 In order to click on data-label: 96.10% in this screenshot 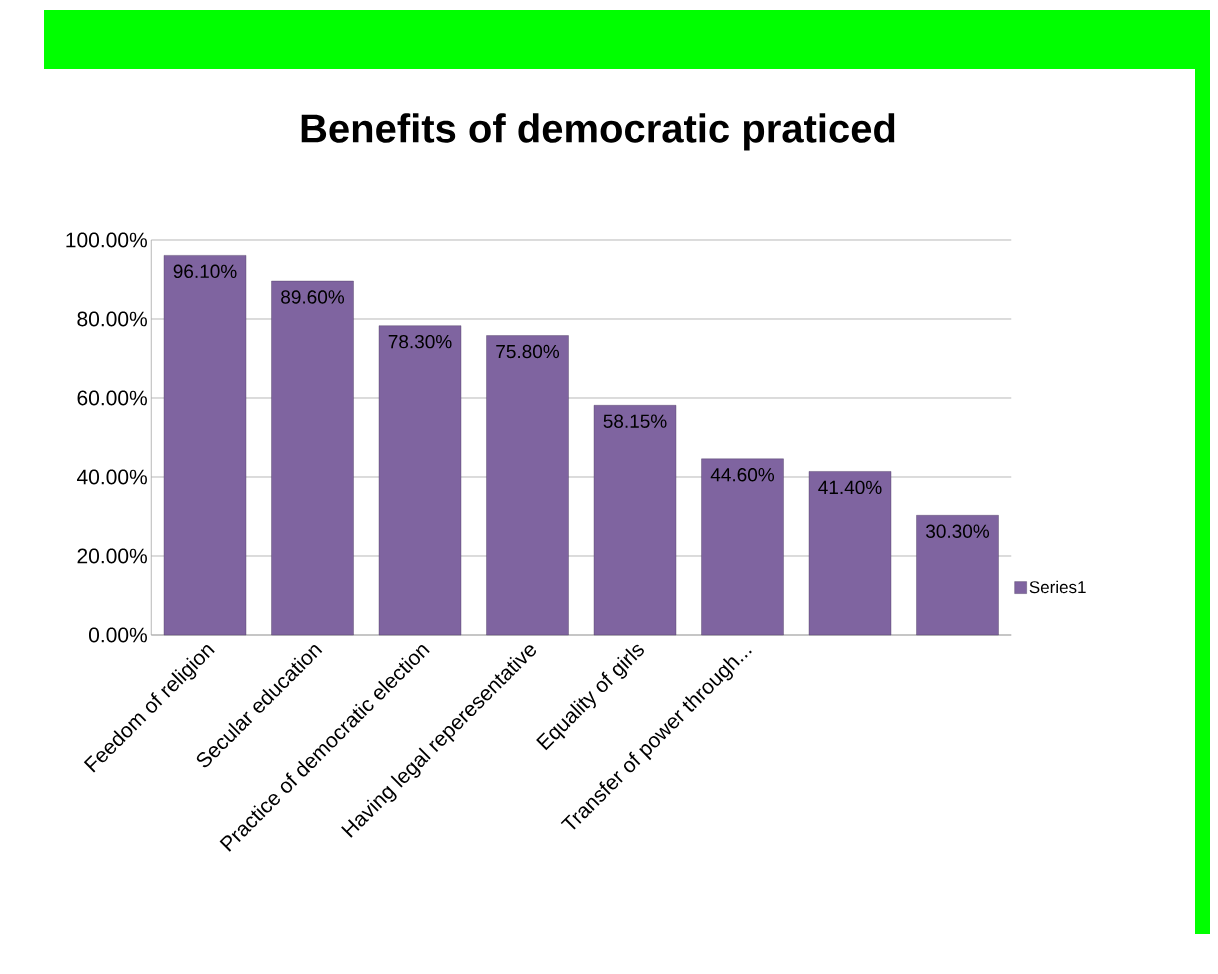, I will do `click(205, 271)`.